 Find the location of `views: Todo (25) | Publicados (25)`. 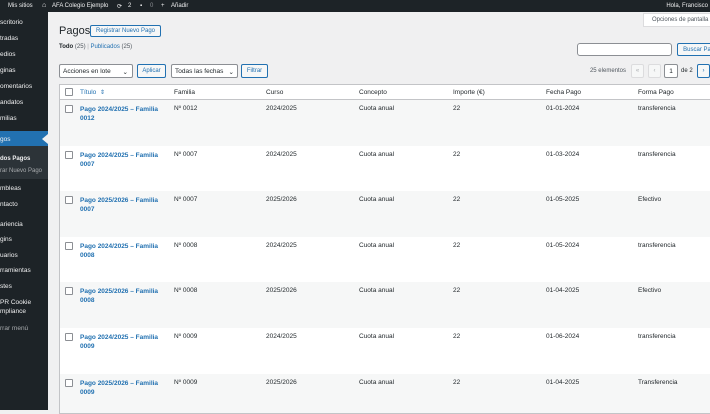

views: Todo (25) | Publicados (25) is located at coordinates (95, 47).